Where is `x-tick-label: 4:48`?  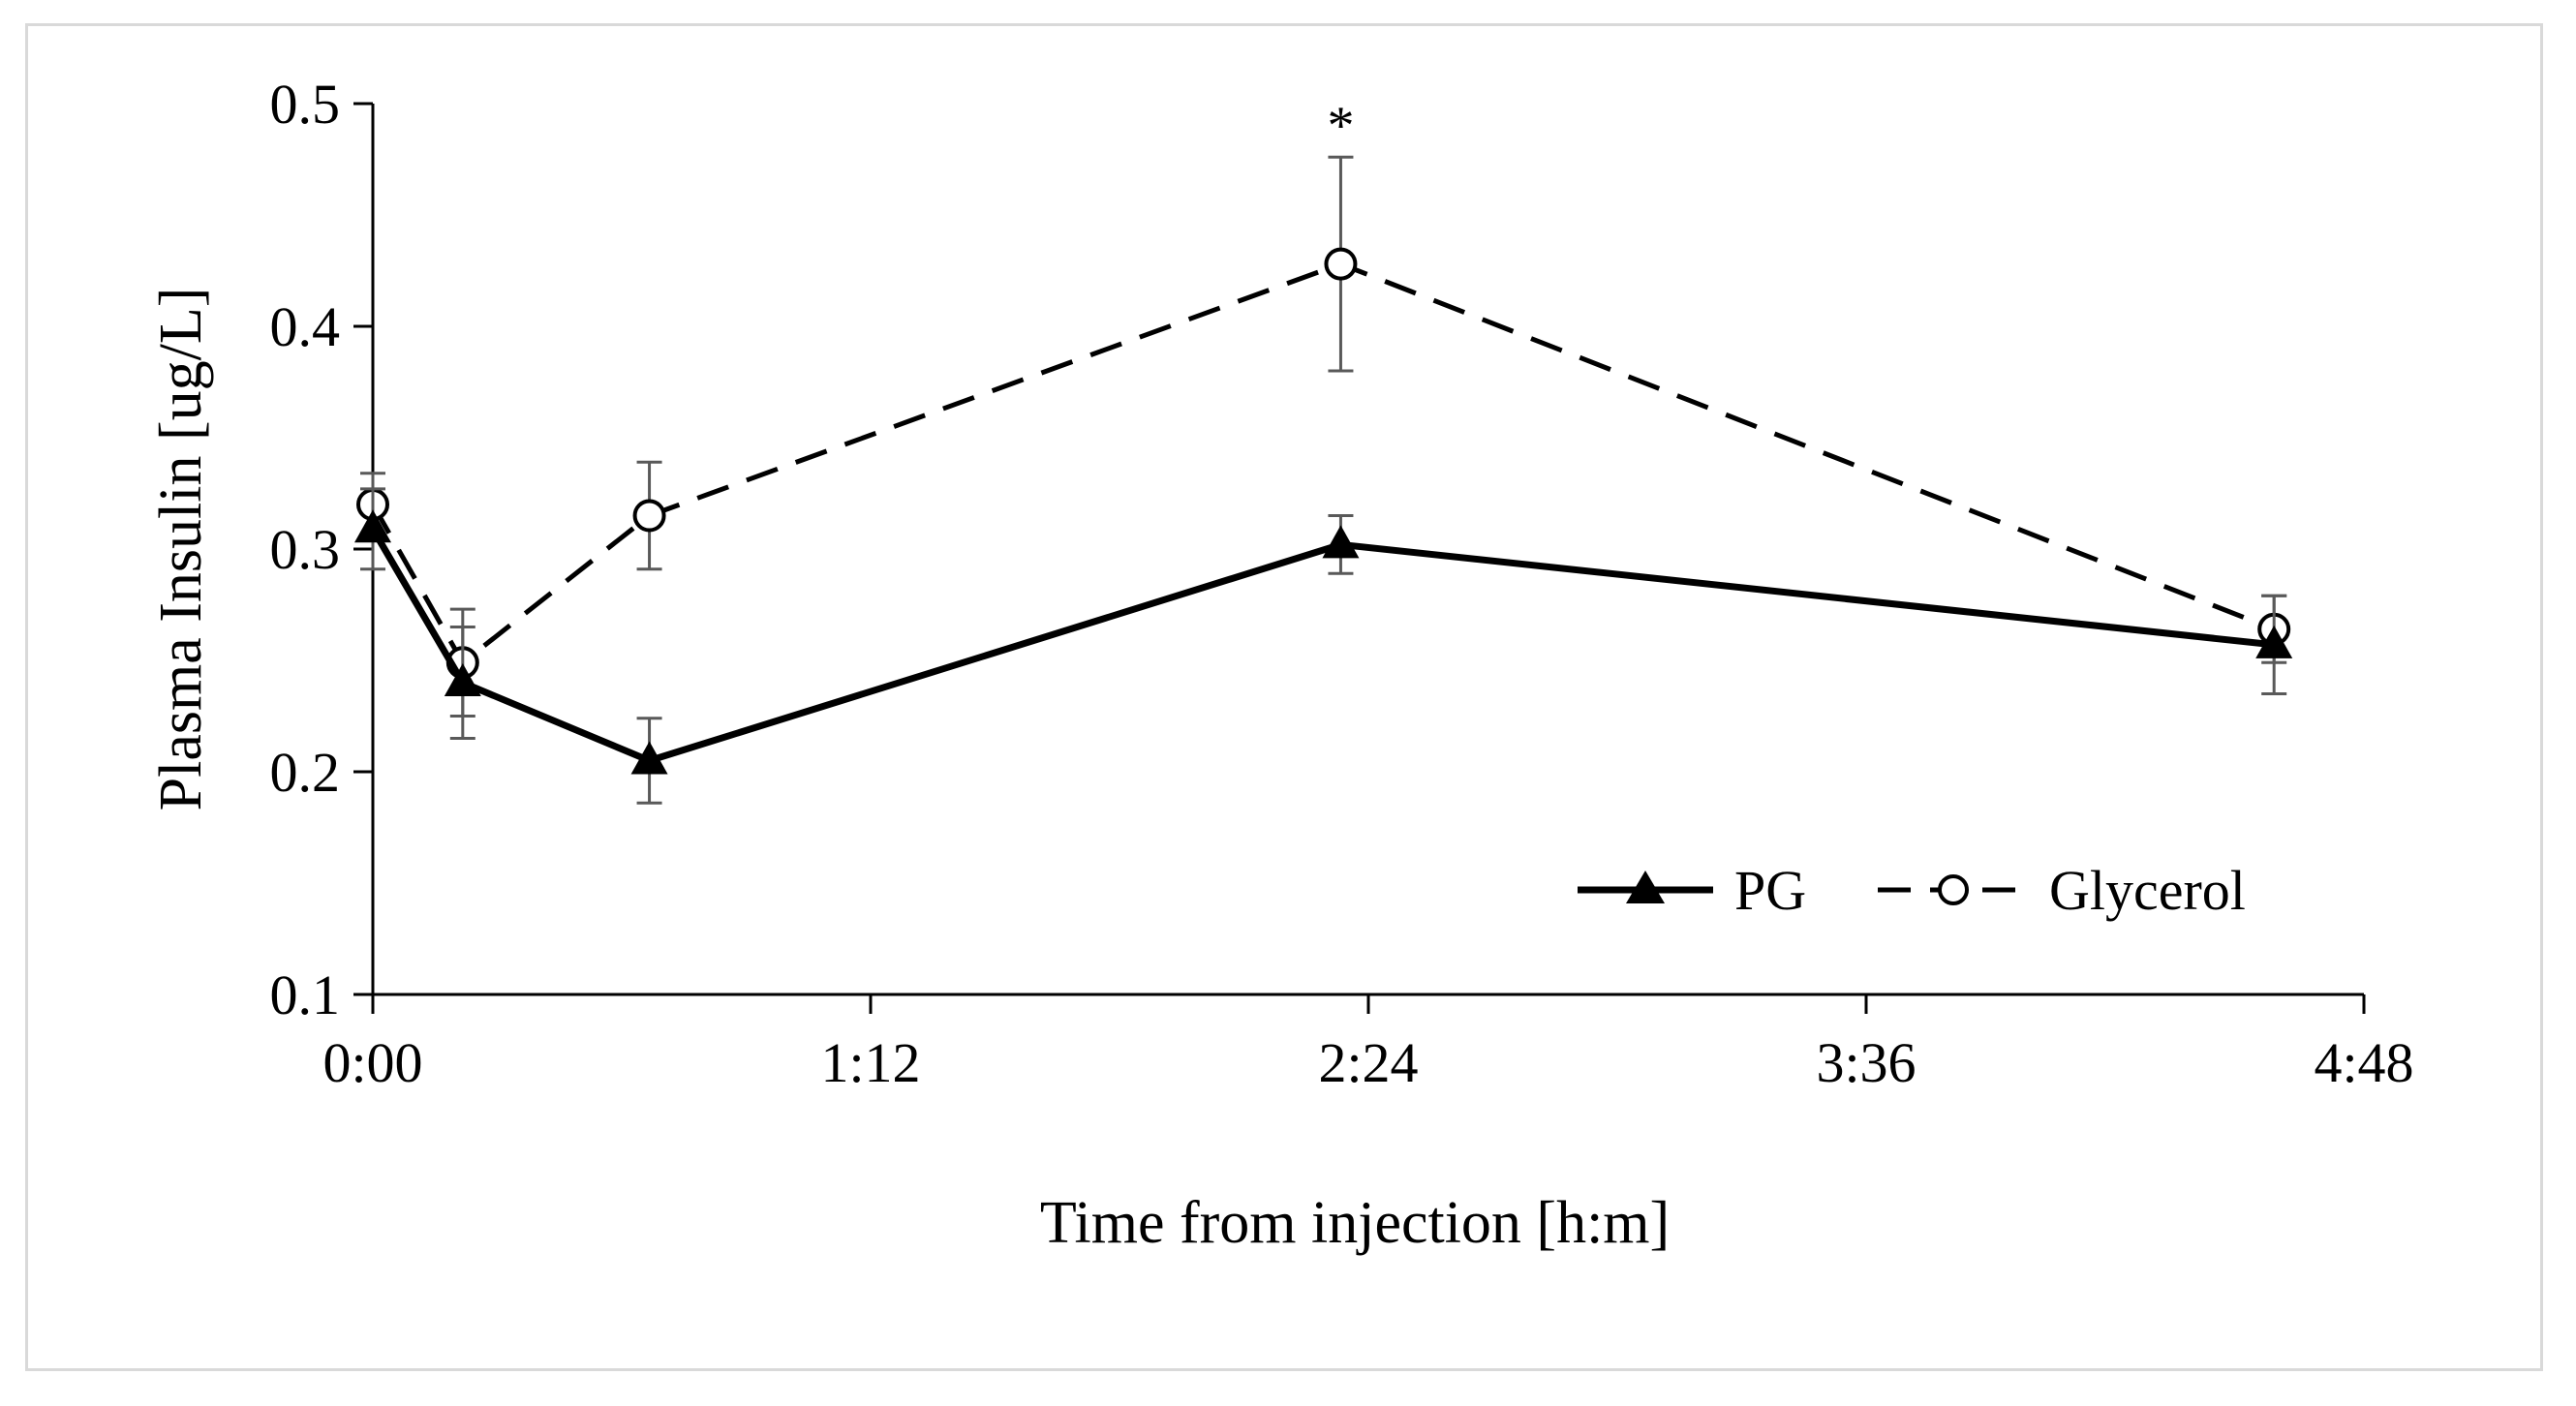 x-tick-label: 4:48 is located at coordinates (2363, 1062).